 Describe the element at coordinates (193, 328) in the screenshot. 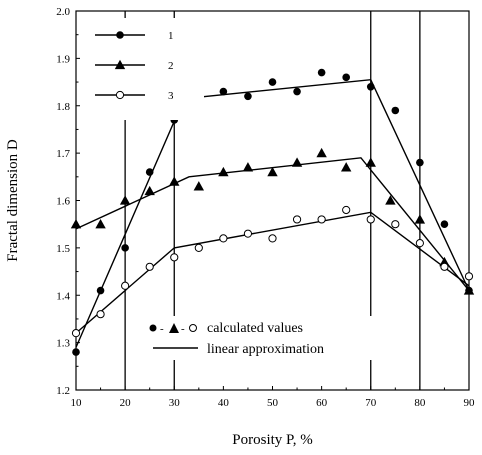

I see `legend-calc-marker-open-circle` at that location.